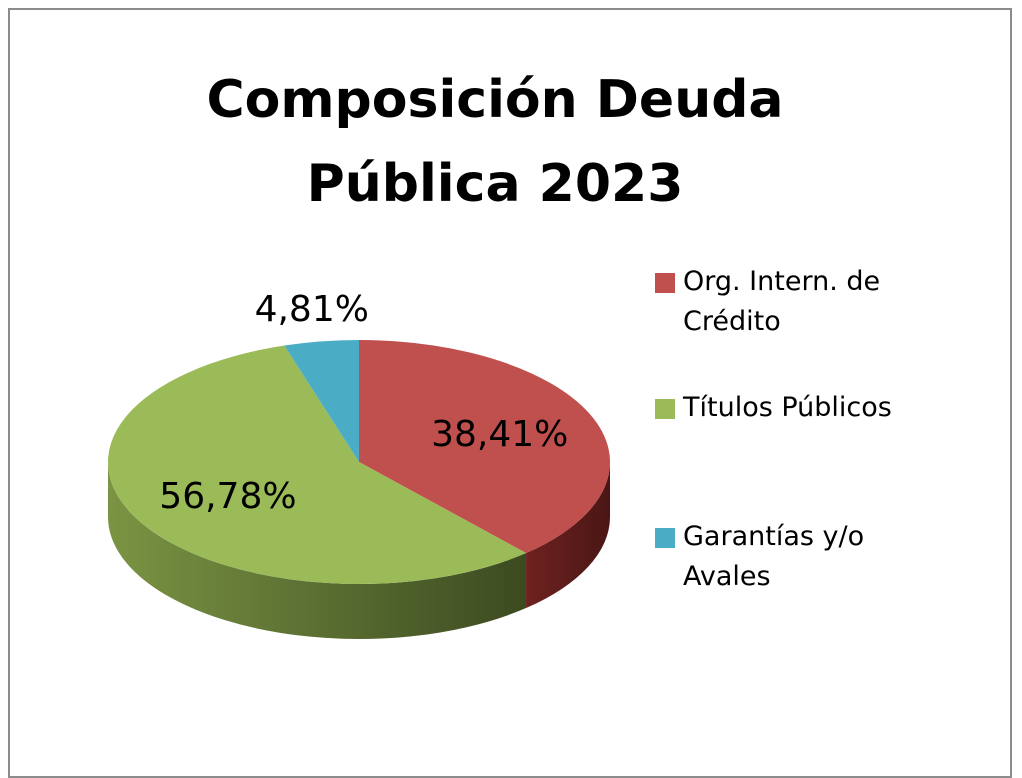 The image size is (1022, 778). Describe the element at coordinates (227, 496) in the screenshot. I see `data-label: 56,78%` at that location.